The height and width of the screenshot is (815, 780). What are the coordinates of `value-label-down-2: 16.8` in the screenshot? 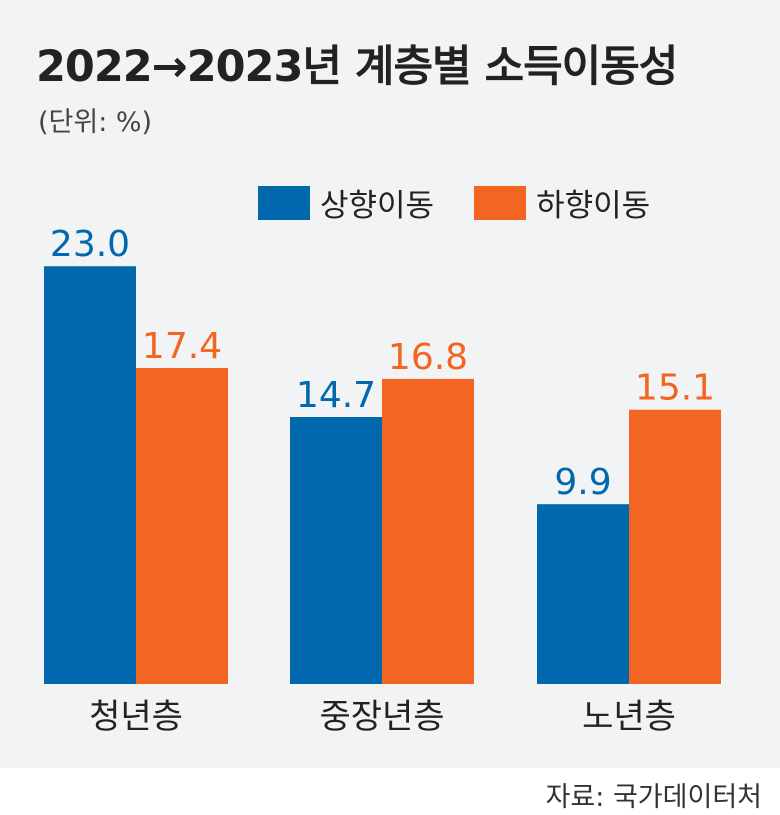 It's located at (428, 357).